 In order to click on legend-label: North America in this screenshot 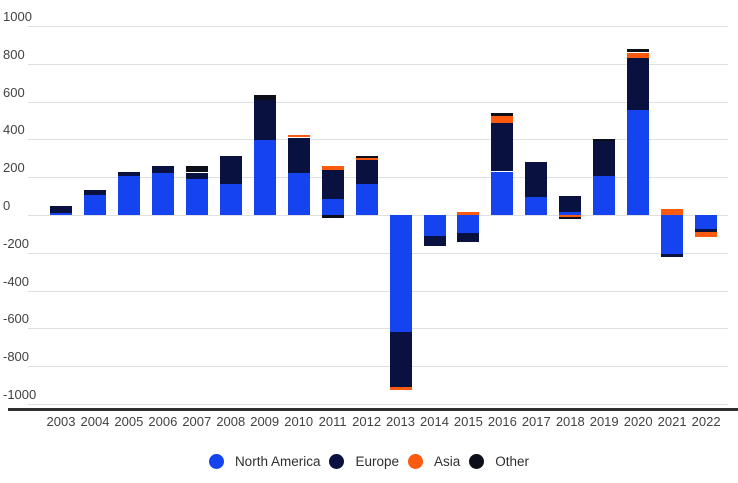, I will do `click(277, 461)`.